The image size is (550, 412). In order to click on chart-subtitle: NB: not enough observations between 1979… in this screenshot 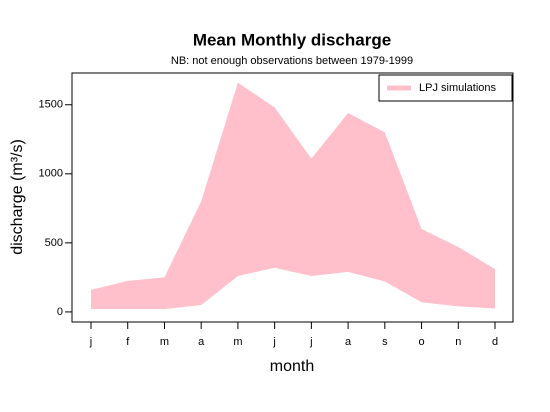, I will do `click(292, 61)`.